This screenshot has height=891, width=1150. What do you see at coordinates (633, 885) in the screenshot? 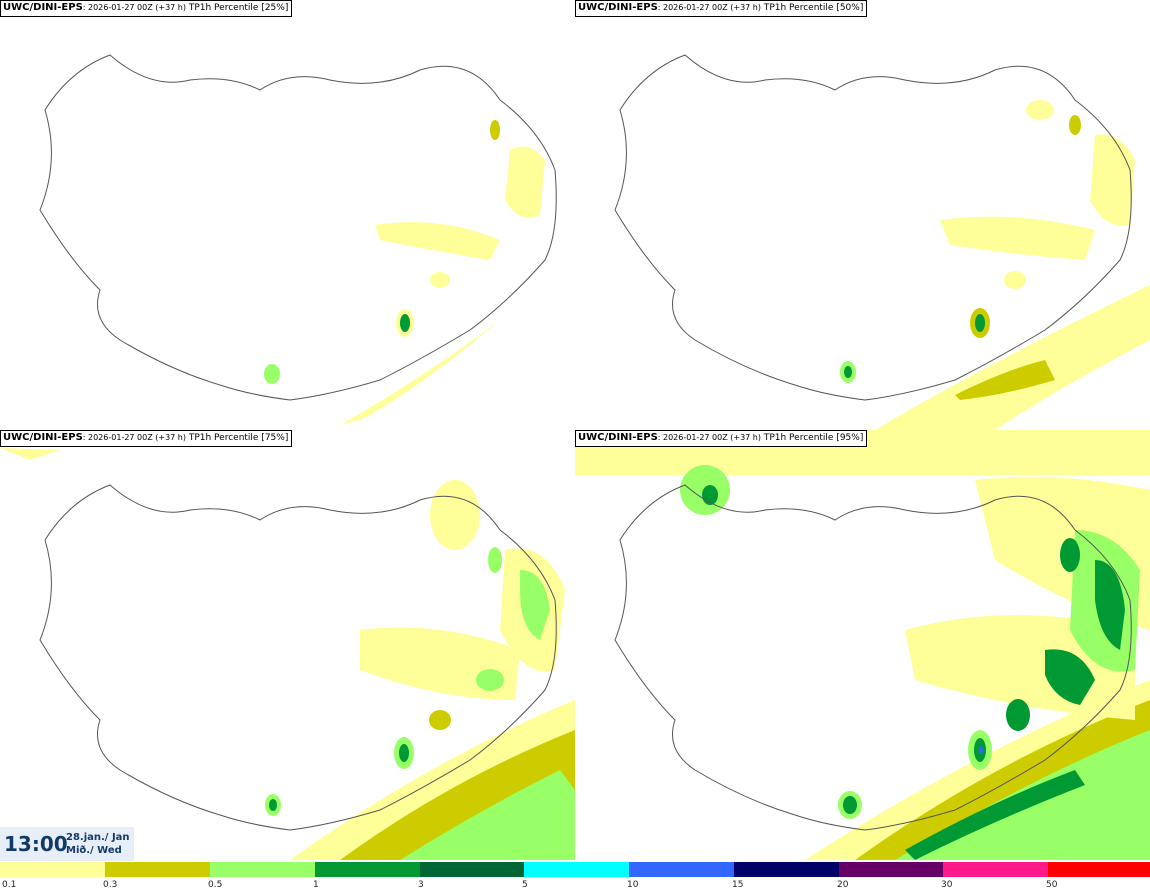
I see `legend-label: 10` at bounding box center [633, 885].